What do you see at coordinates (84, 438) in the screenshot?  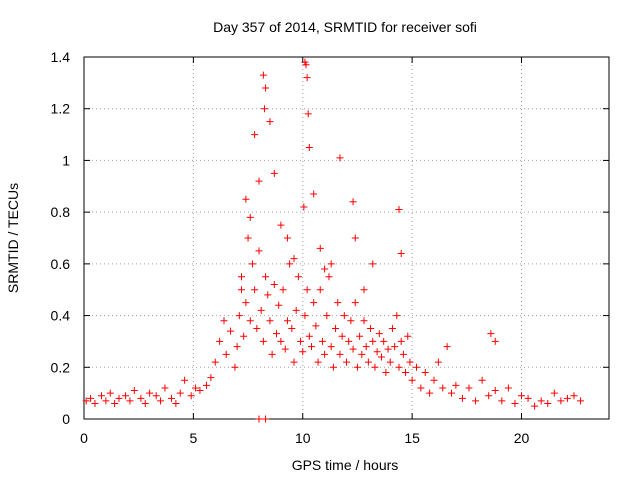 I see `x-tick-label: 0` at bounding box center [84, 438].